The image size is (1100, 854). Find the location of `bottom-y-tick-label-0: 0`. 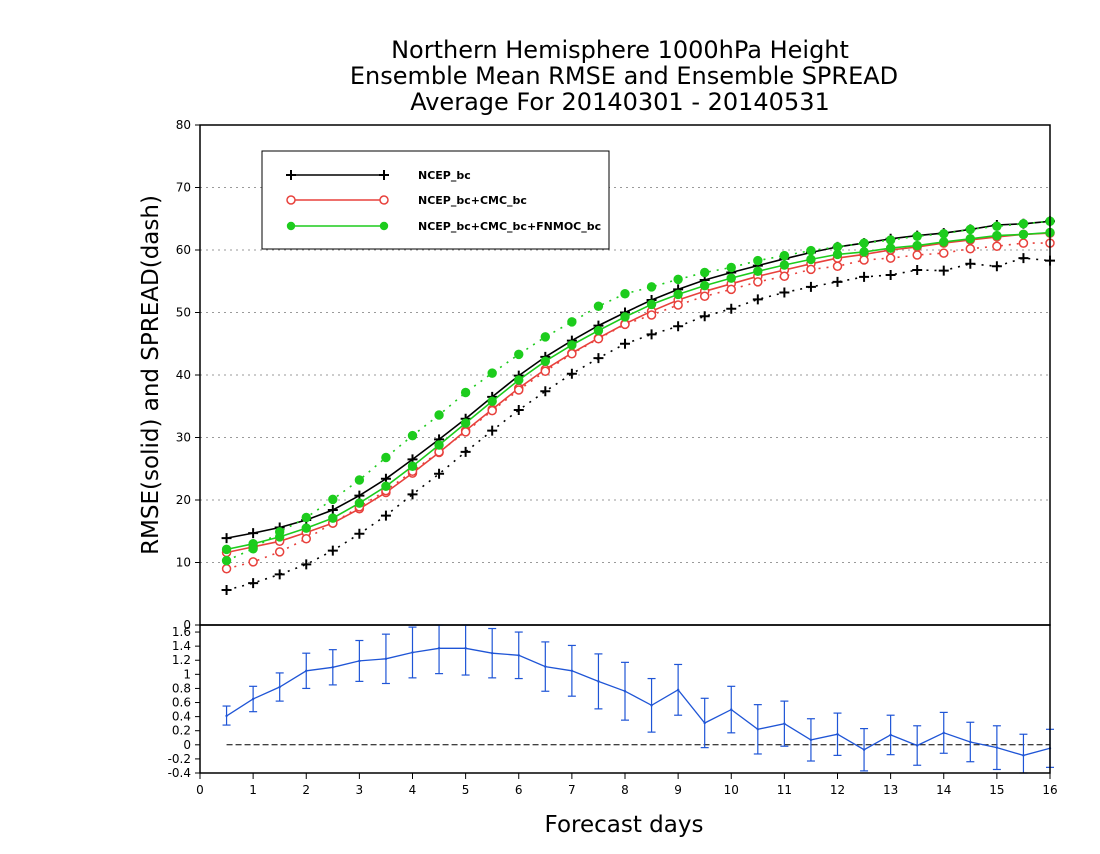

bottom-y-tick-label-0: 0 is located at coordinates (187, 745).